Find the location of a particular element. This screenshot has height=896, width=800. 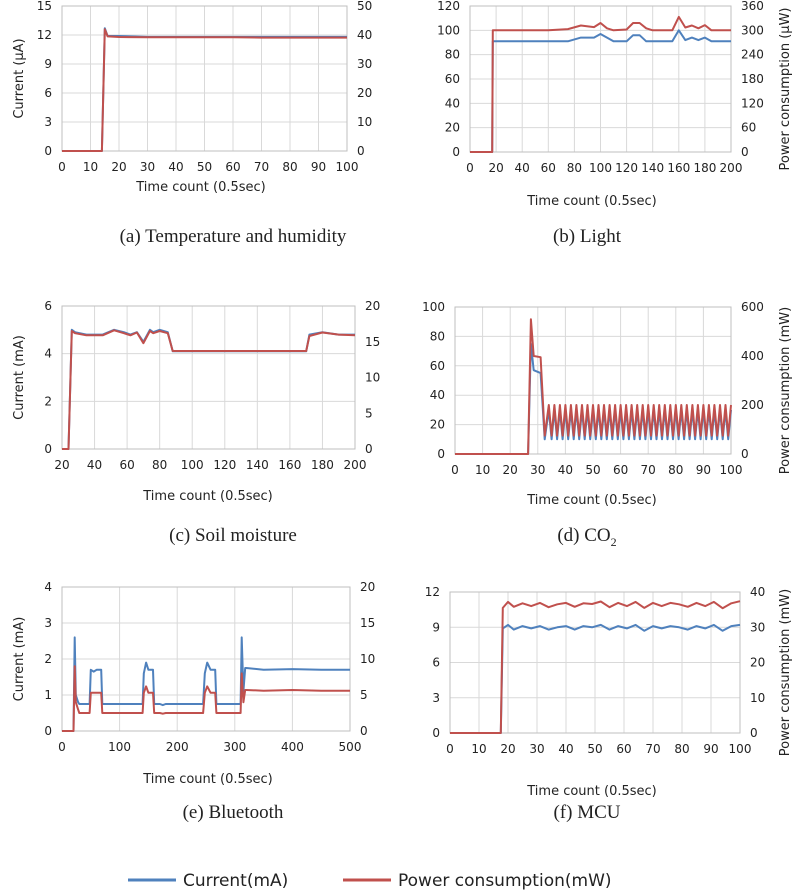

chart-c-frame is located at coordinates (208, 377).